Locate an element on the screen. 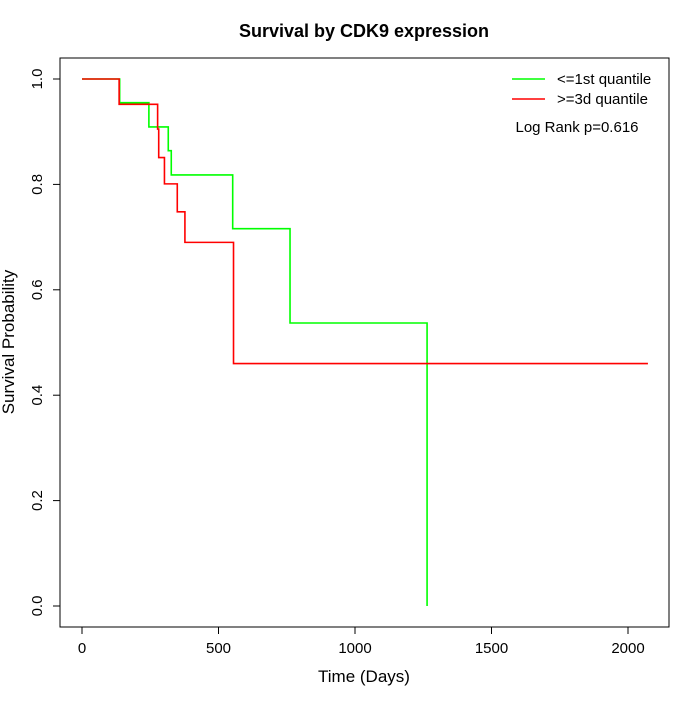 The width and height of the screenshot is (700, 705). x-tick-label: 500 is located at coordinates (218, 648).